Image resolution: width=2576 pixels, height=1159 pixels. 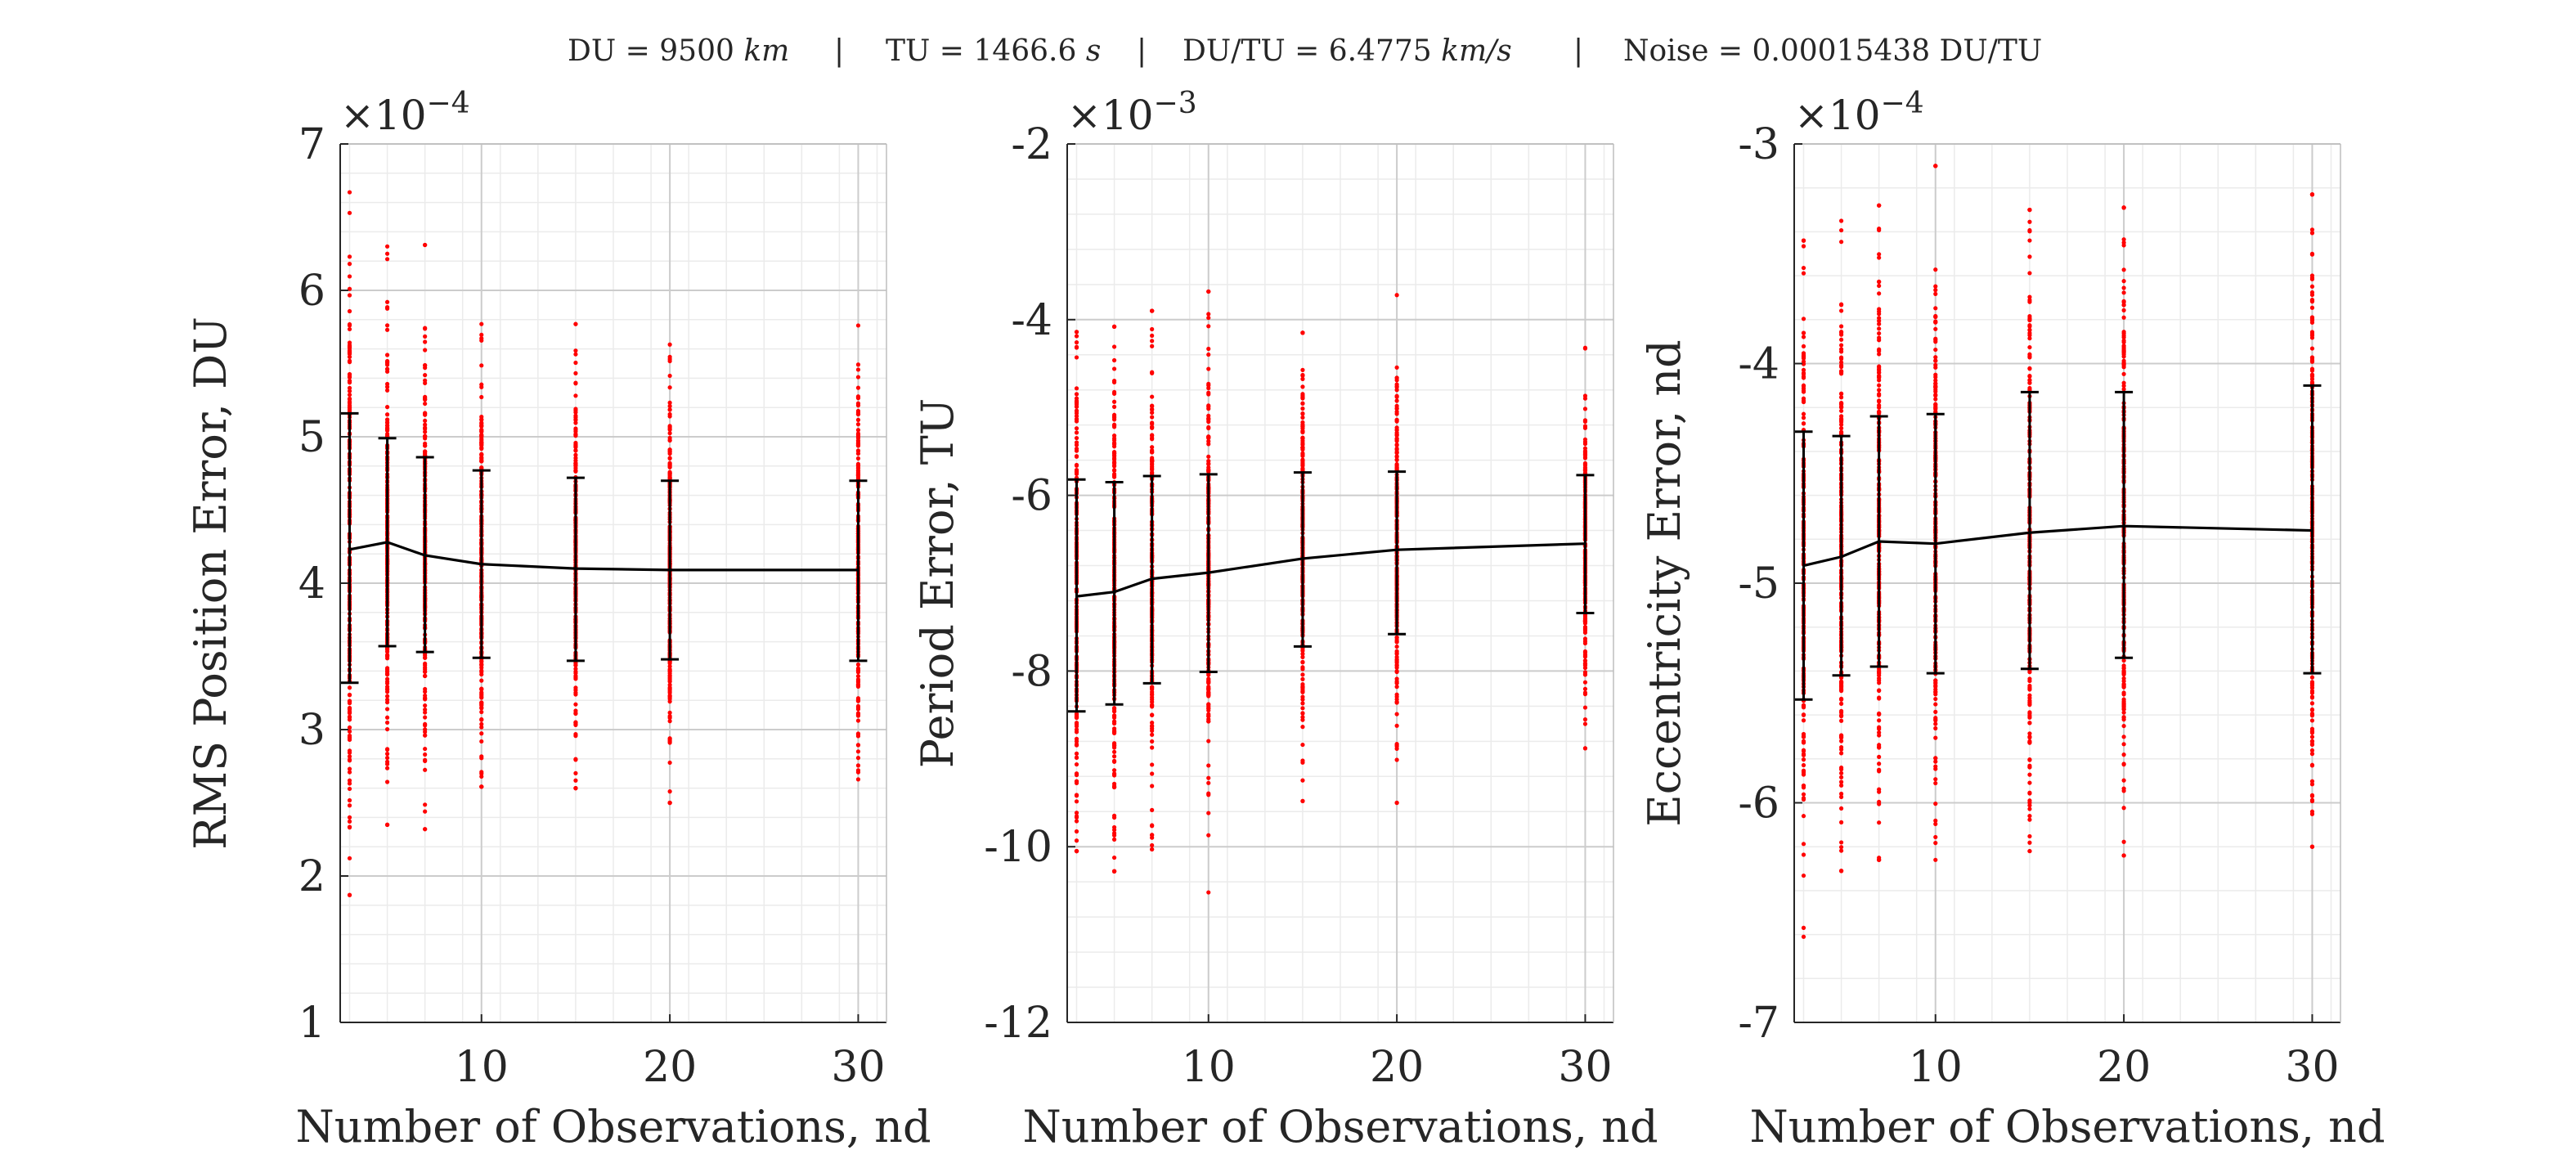 I want to click on y-tick-label: -4, so click(x=1032, y=320).